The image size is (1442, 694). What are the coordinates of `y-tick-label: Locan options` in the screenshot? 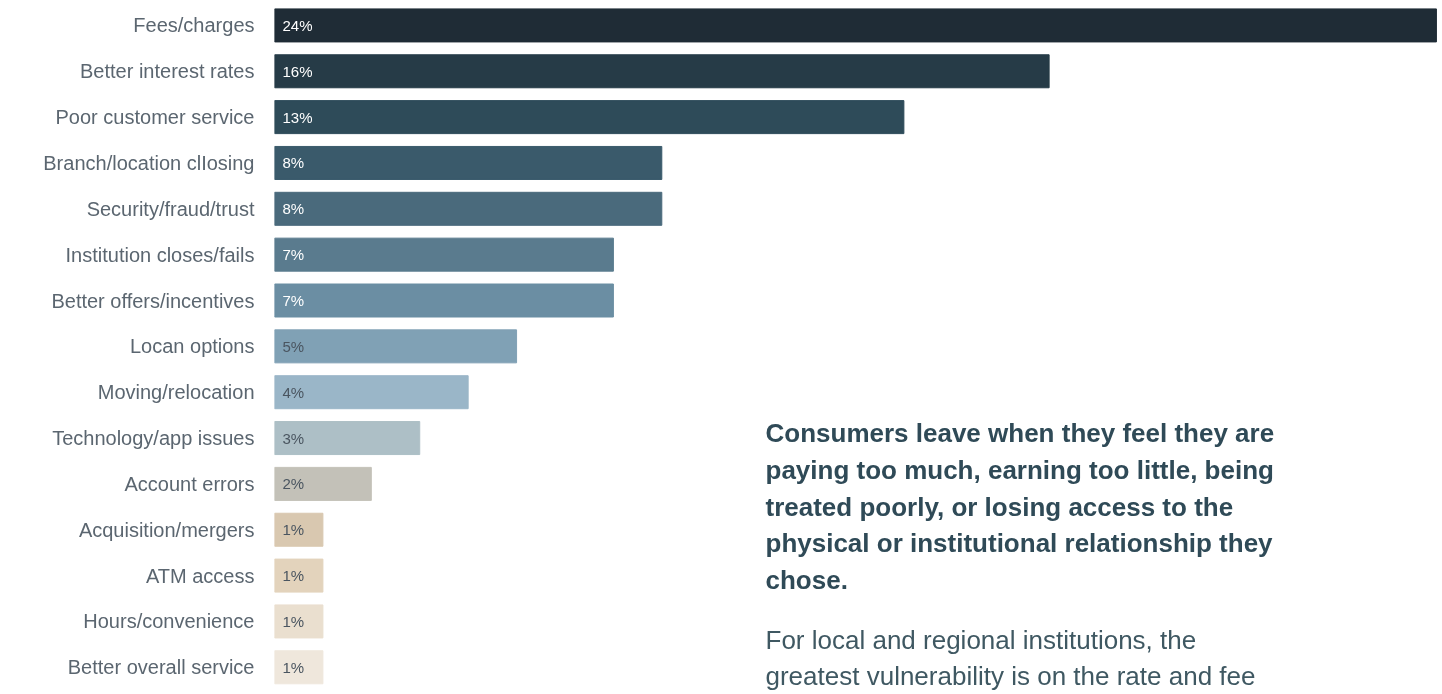 It's located at (192, 346).